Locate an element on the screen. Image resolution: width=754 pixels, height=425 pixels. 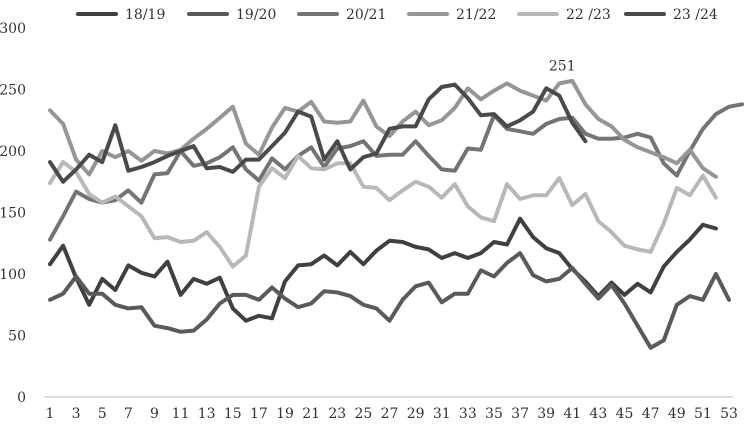
x-tick-label: 1 is located at coordinates (50, 414).